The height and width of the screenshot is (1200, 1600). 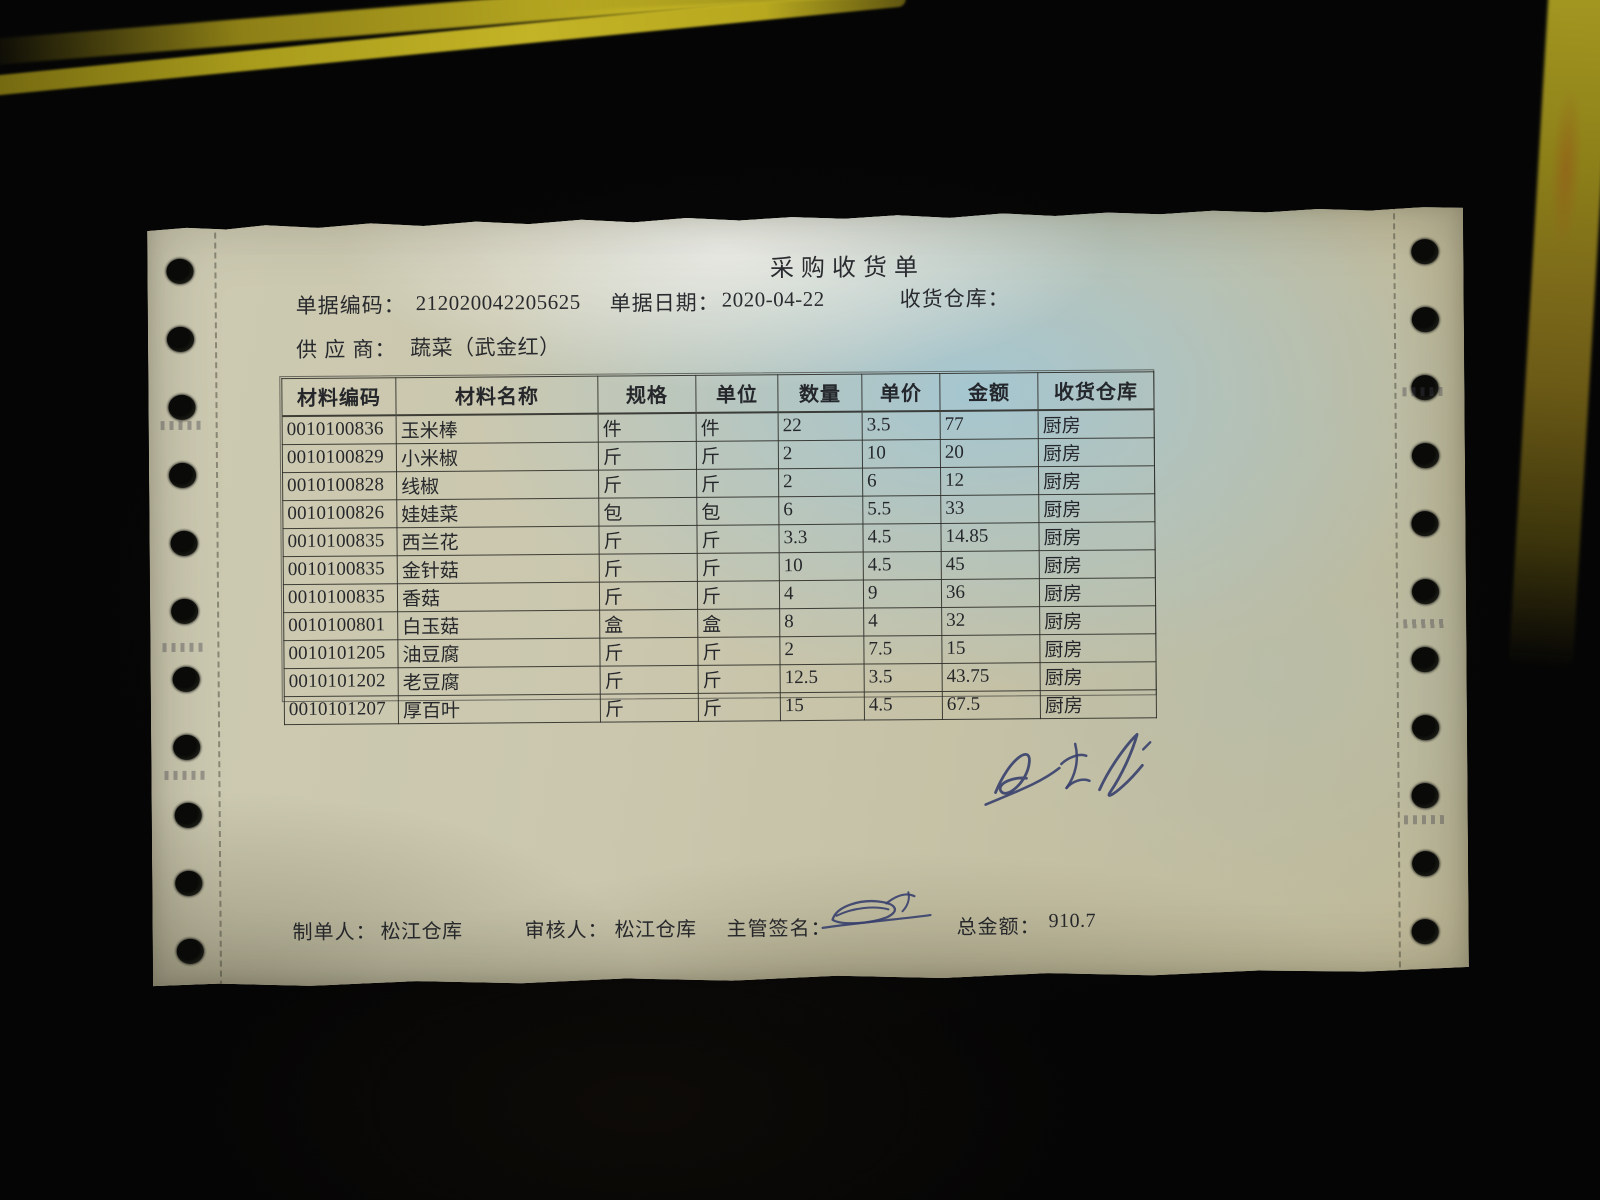 I want to click on cell-price: 5.5, so click(x=902, y=509).